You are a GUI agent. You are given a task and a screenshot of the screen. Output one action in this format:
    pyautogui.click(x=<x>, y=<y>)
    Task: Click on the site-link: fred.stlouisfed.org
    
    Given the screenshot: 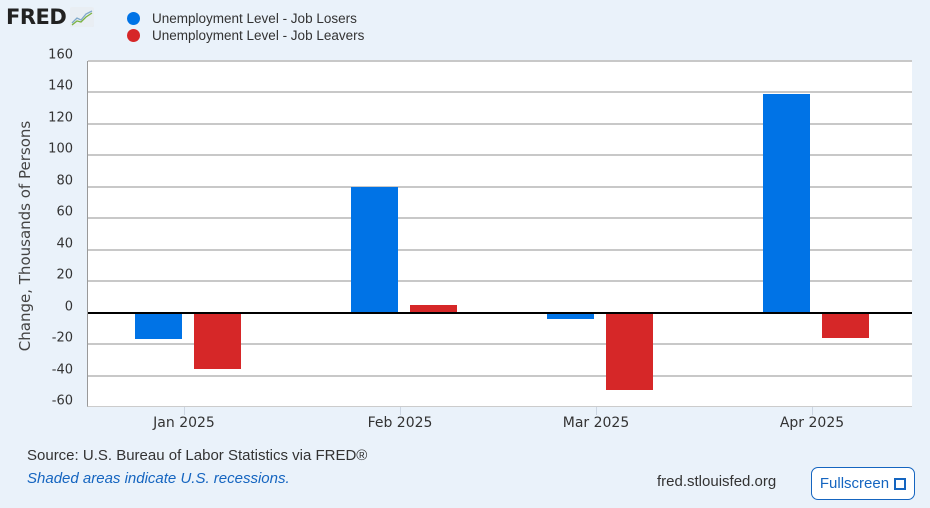 What is the action you would take?
    pyautogui.click(x=717, y=481)
    